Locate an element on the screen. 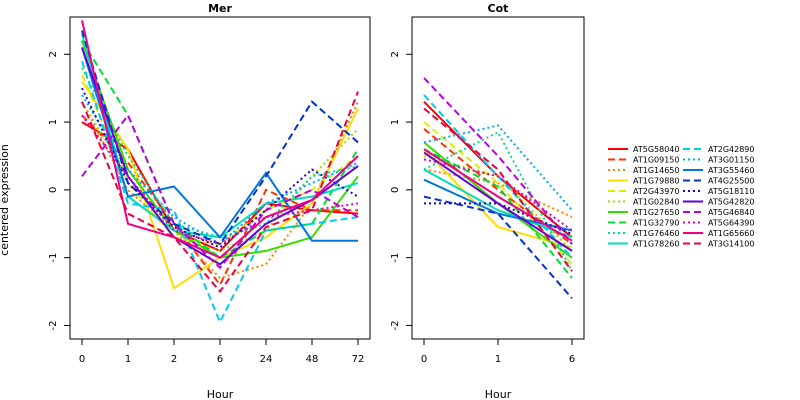  legend-label-at1g14650: AT1G14650 is located at coordinates (656, 170).